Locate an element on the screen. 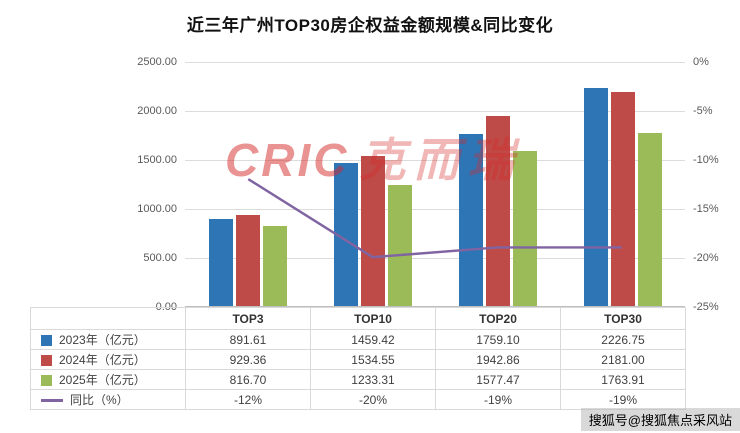  legend-cell-2025: 2025年（亿元） is located at coordinates (108, 379).